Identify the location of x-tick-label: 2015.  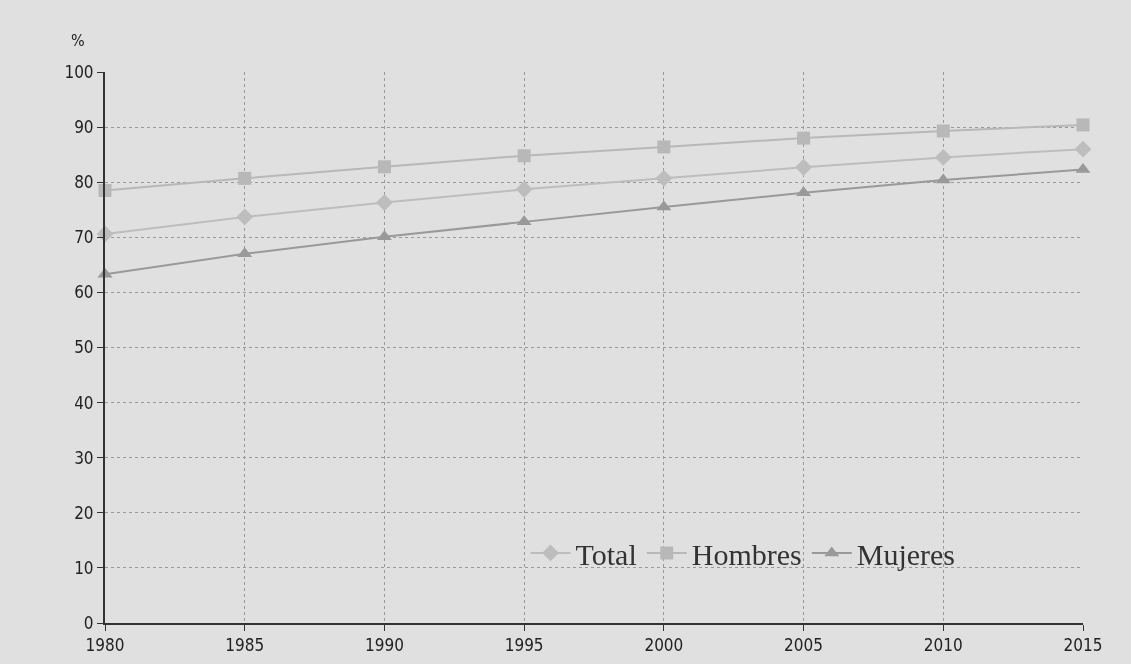
(1083, 645).